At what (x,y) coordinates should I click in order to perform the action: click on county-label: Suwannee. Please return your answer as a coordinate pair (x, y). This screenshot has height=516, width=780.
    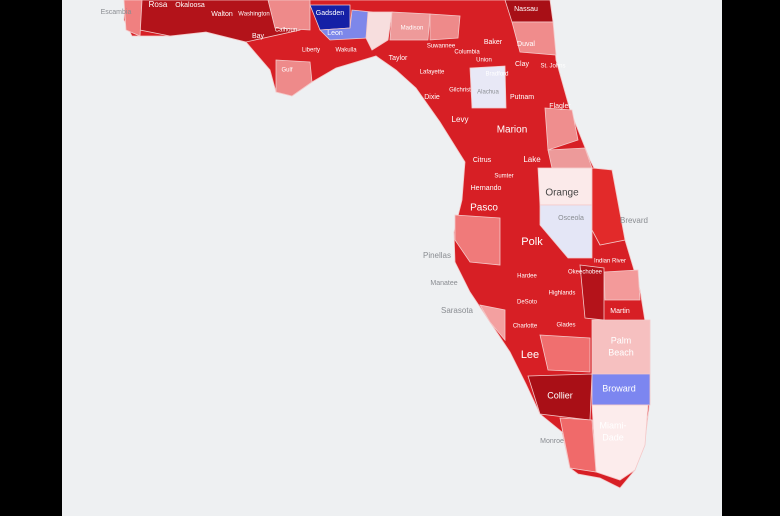
    Looking at the image, I should click on (441, 47).